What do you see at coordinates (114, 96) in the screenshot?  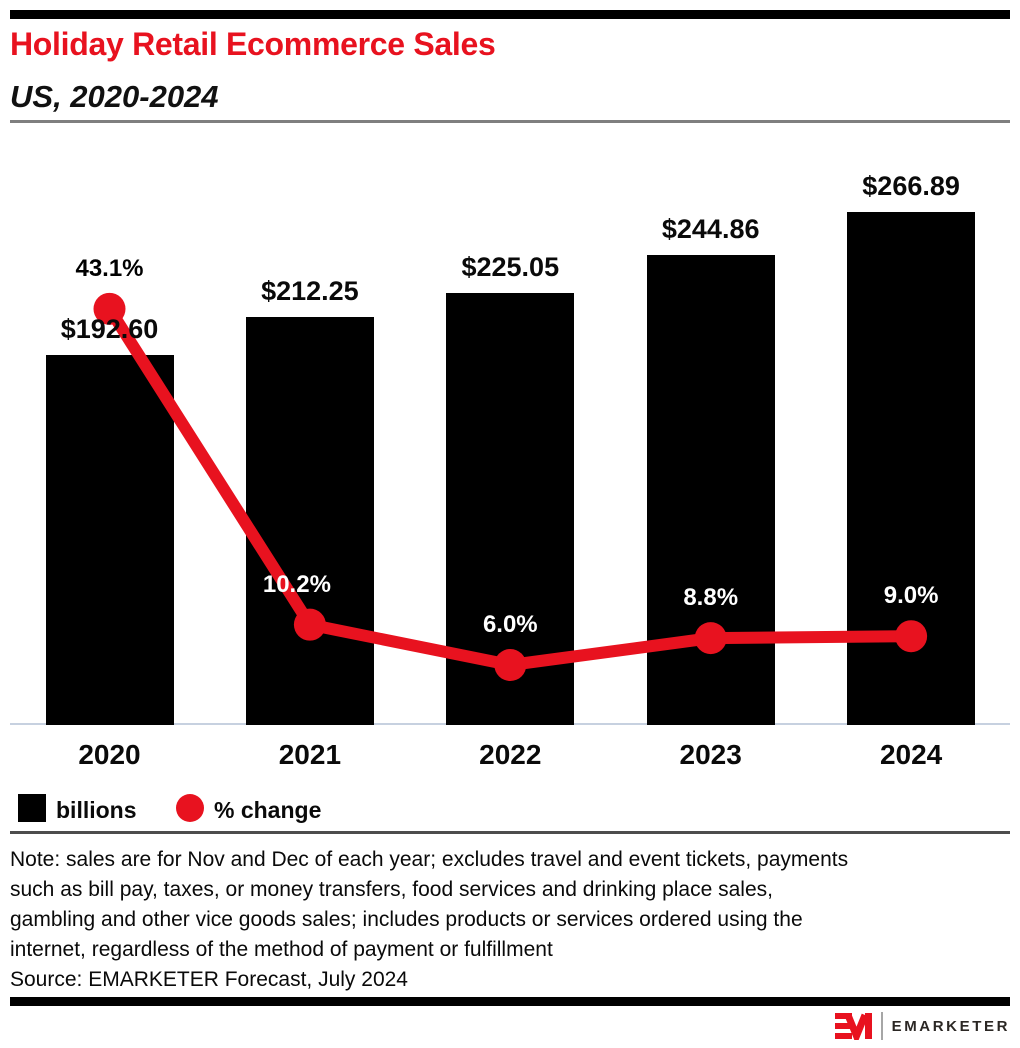 I see `chart-subtitle: US, 2020-2024` at bounding box center [114, 96].